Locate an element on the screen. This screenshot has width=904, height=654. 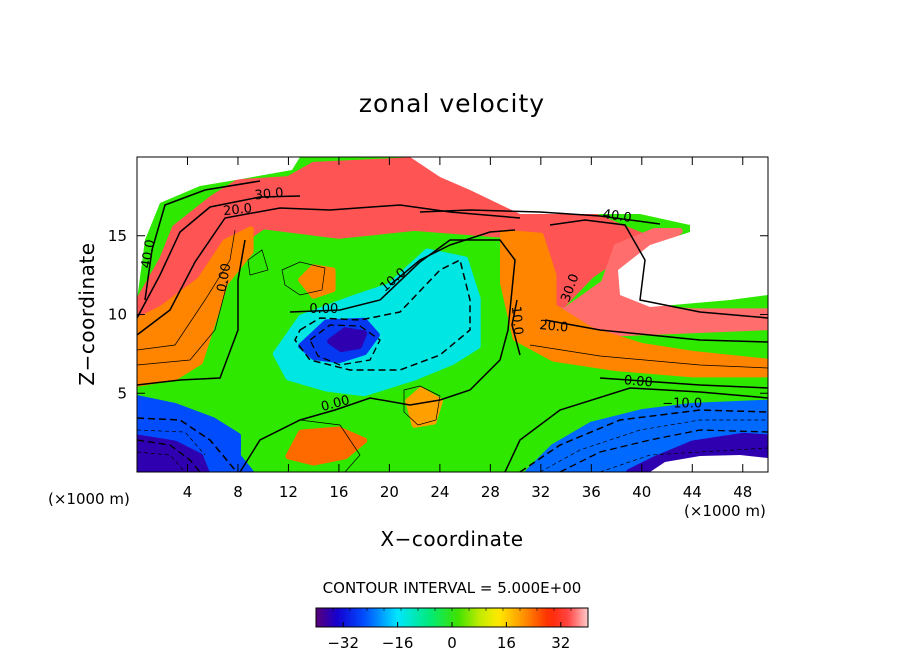
y-tick-labels: 5 10 15 is located at coordinates (117, 314).